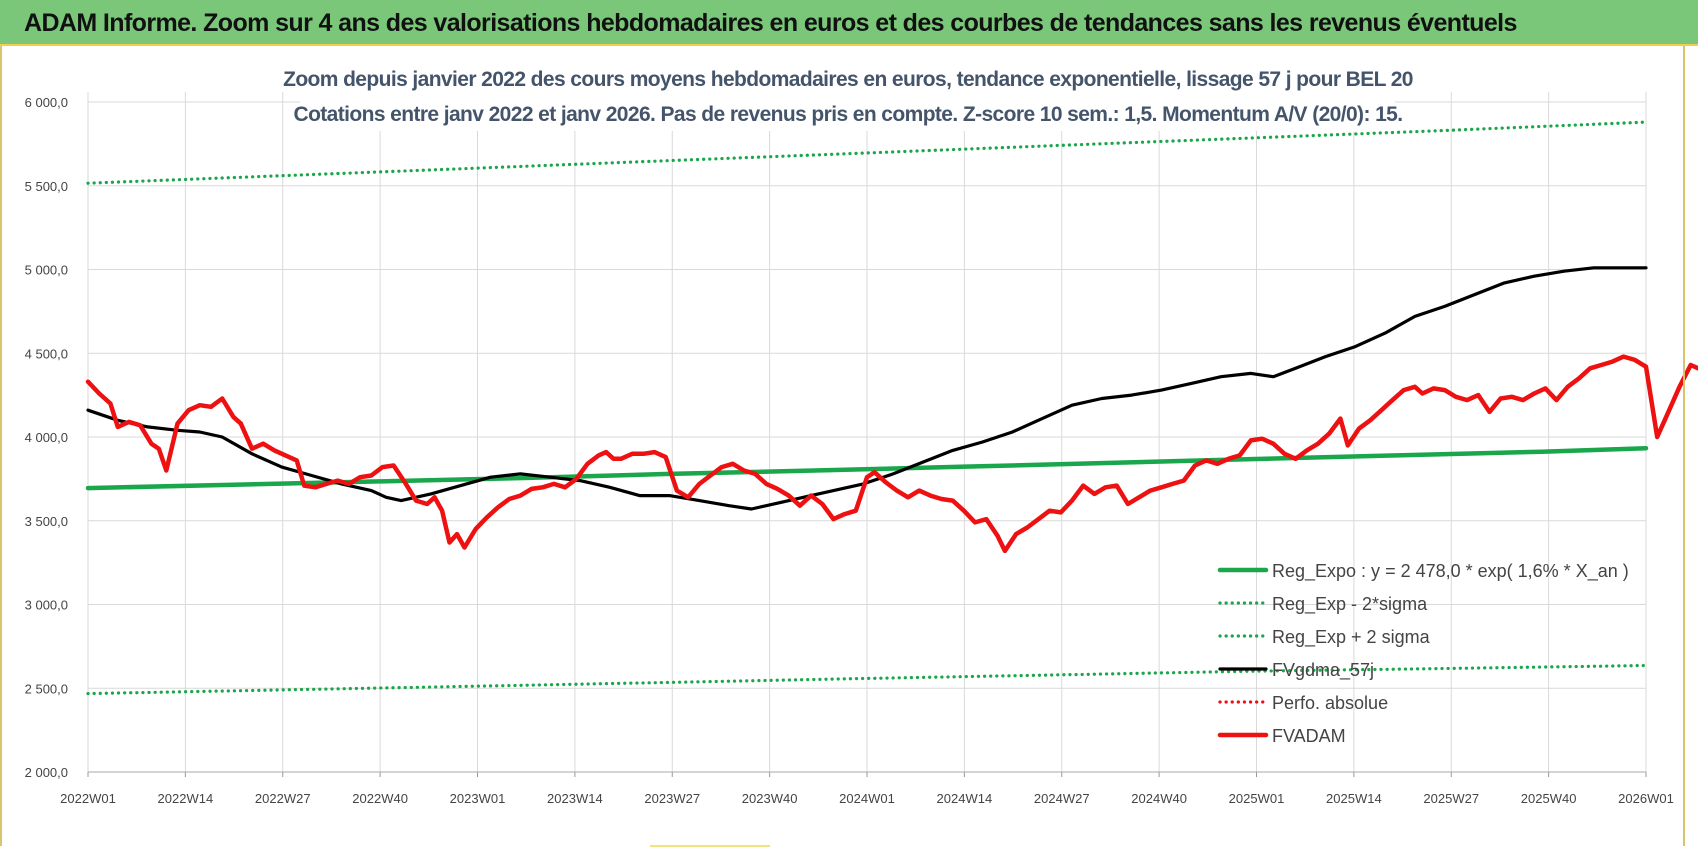 The height and width of the screenshot is (857, 1698). I want to click on x-tick-label: 2024W01, so click(867, 798).